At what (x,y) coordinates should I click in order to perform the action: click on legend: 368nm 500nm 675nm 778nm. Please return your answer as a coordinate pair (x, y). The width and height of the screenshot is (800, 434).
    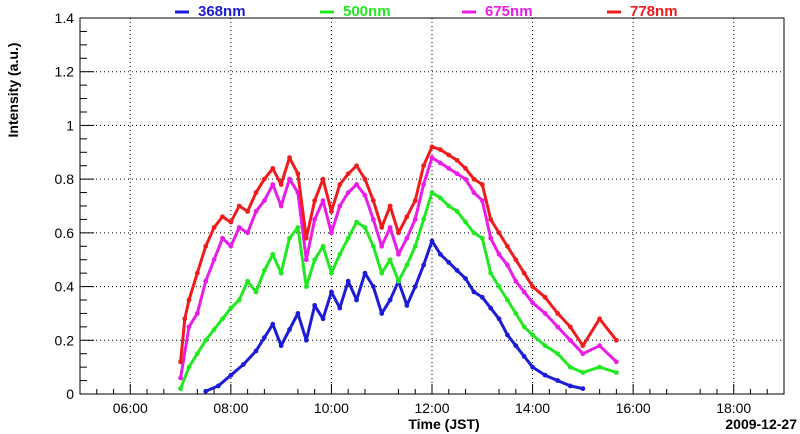
    Looking at the image, I should click on (426, 11).